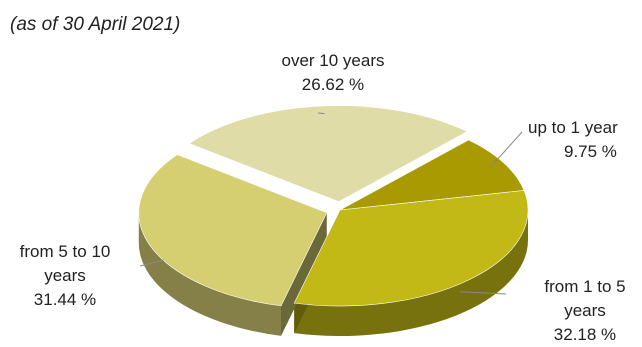 The image size is (642, 347). Describe the element at coordinates (590, 151) in the screenshot. I see `slice-percent: 9.75 %` at that location.